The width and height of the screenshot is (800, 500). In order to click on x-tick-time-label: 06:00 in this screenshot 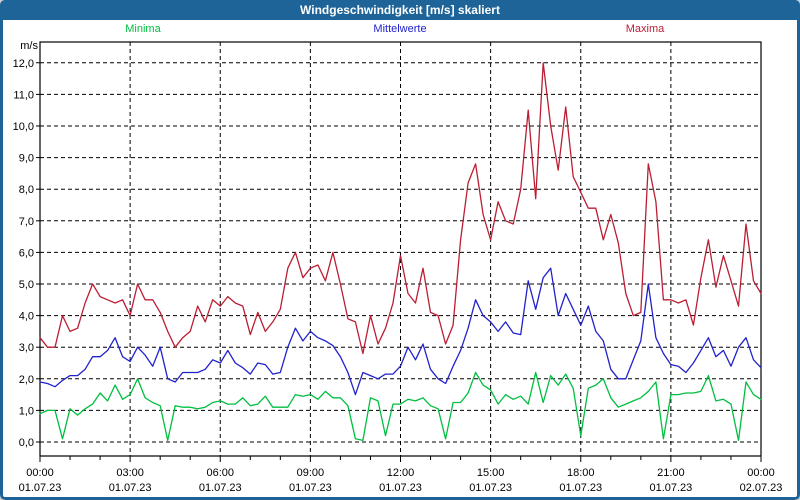, I will do `click(220, 473)`.